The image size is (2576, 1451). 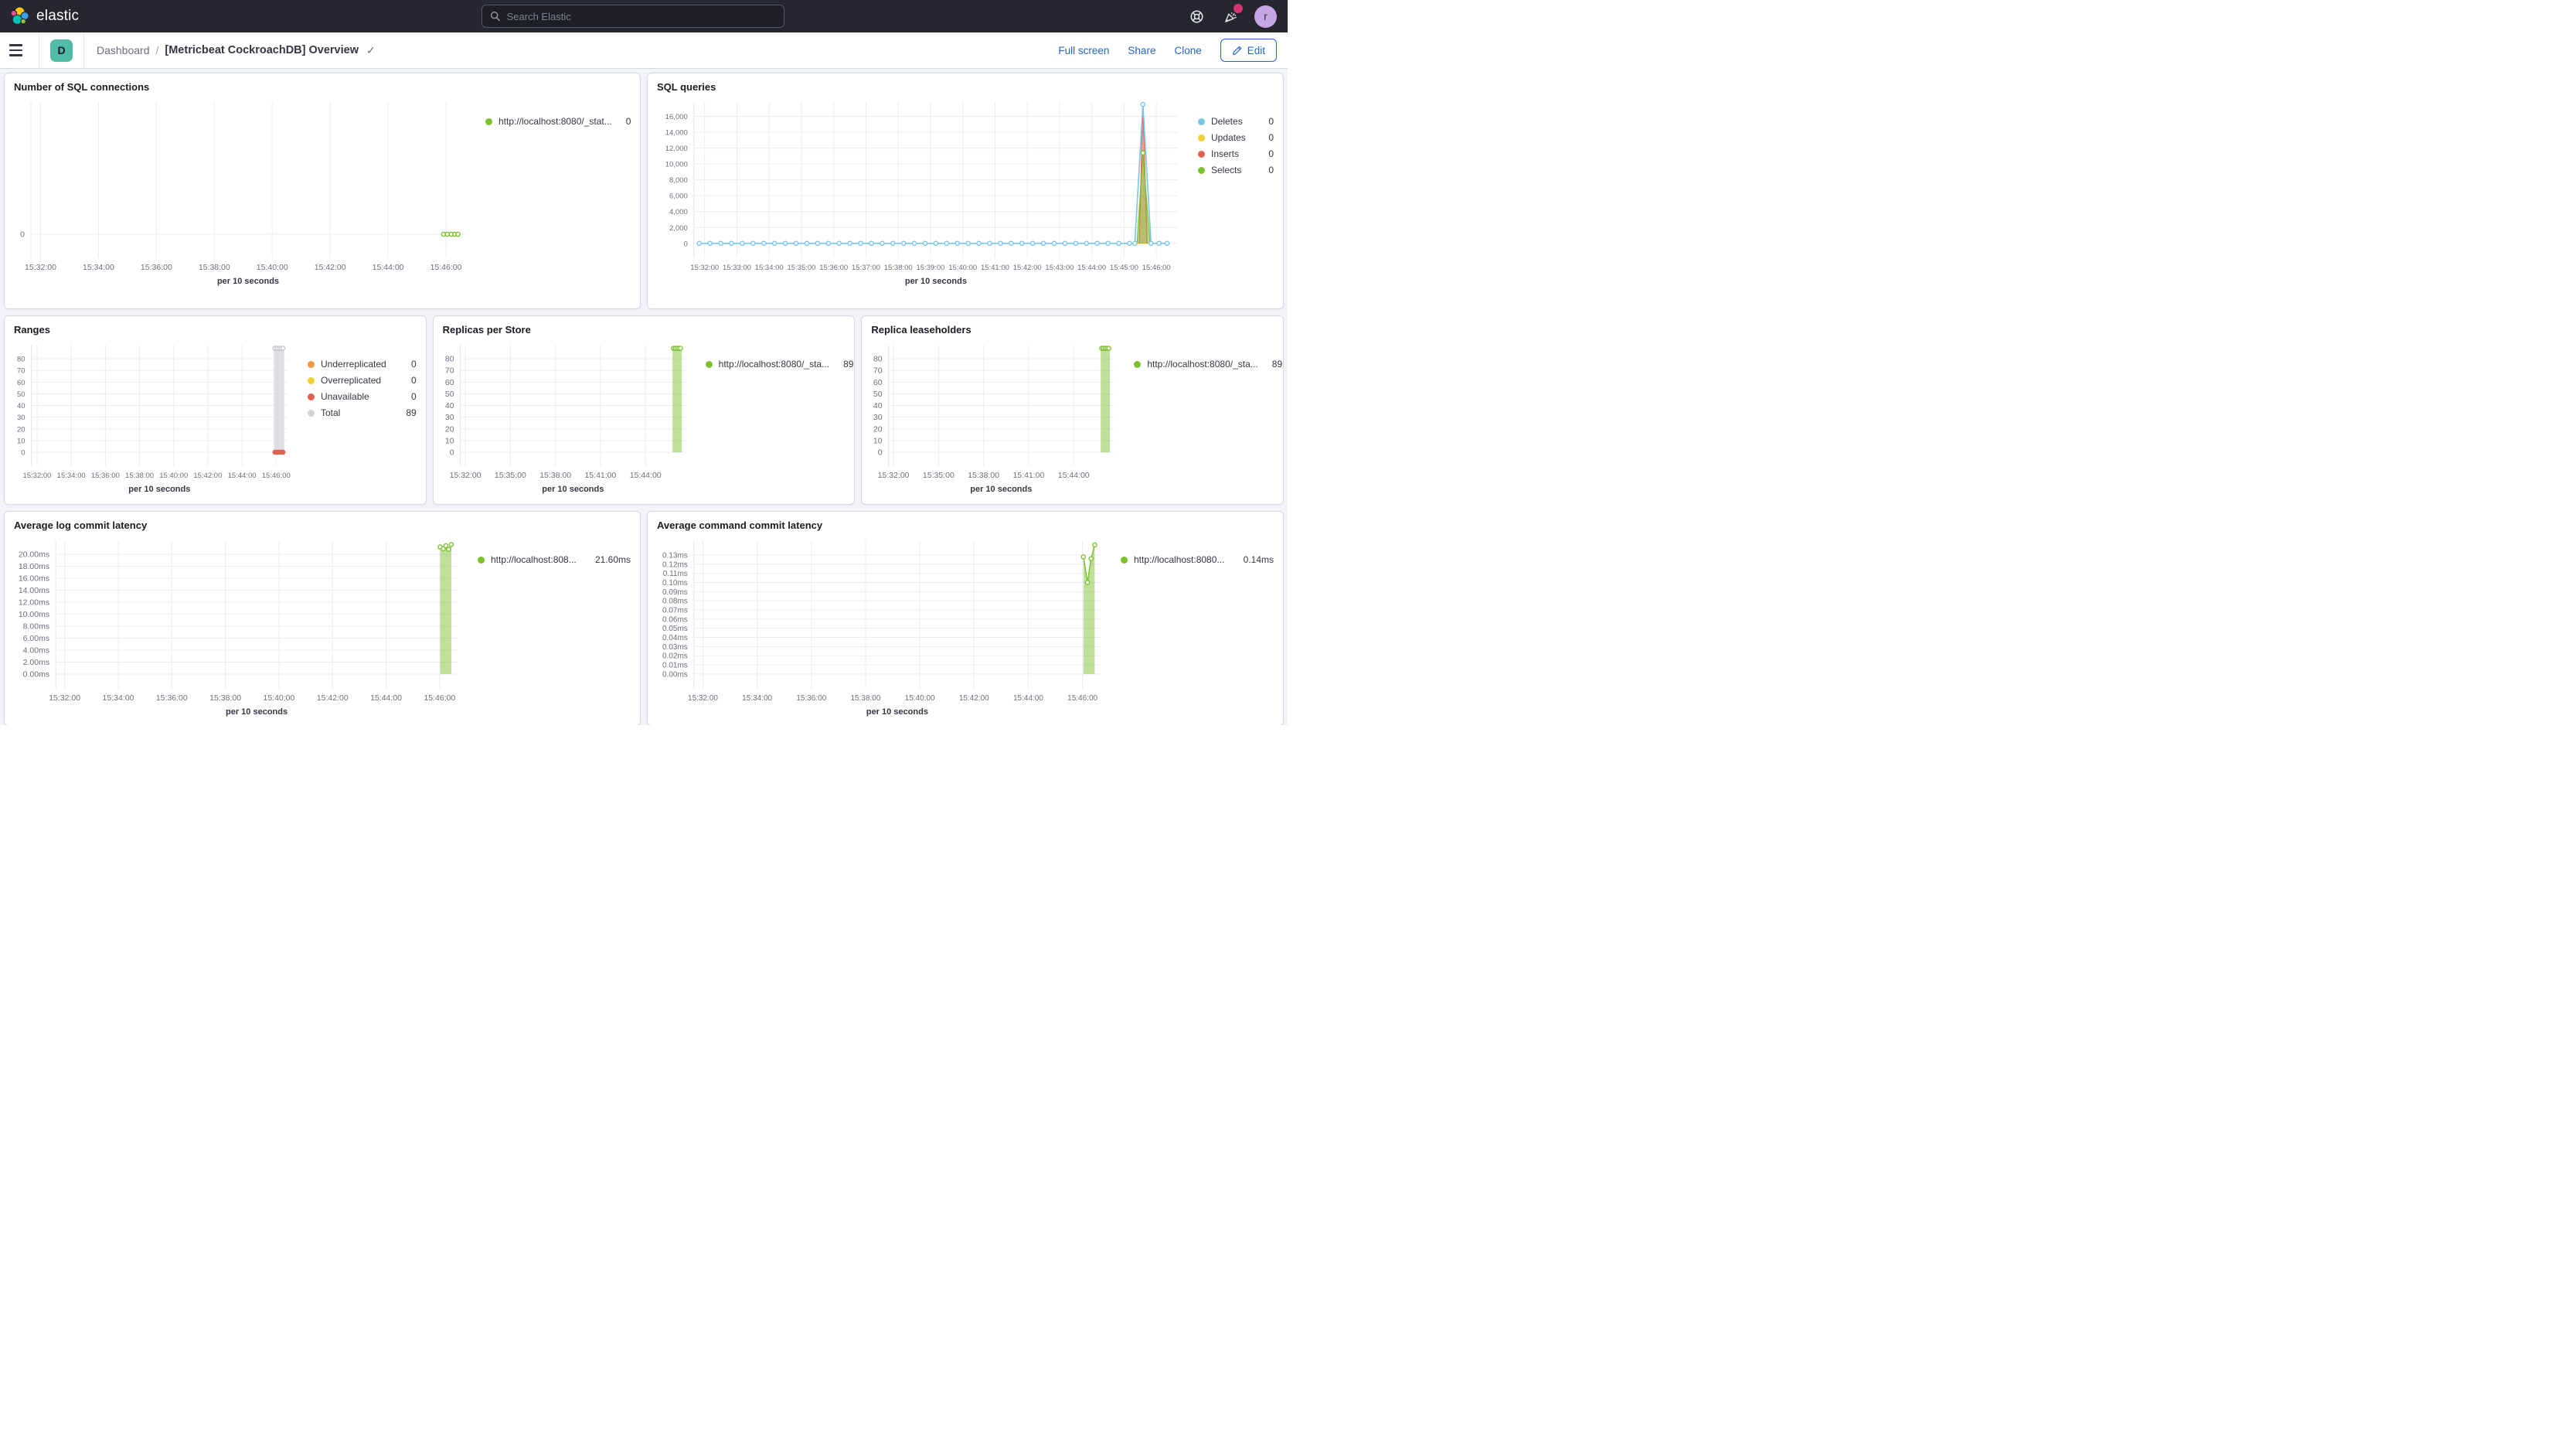 I want to click on svg-text: 0.02ms, so click(x=675, y=656).